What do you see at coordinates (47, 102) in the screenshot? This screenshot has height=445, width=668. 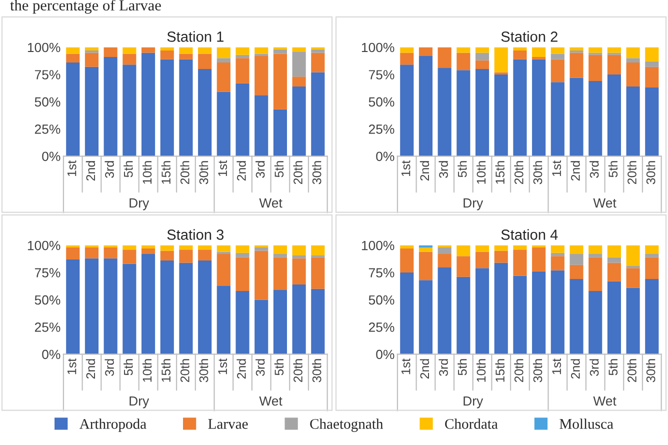 I see `y-tick-label: 50%` at bounding box center [47, 102].